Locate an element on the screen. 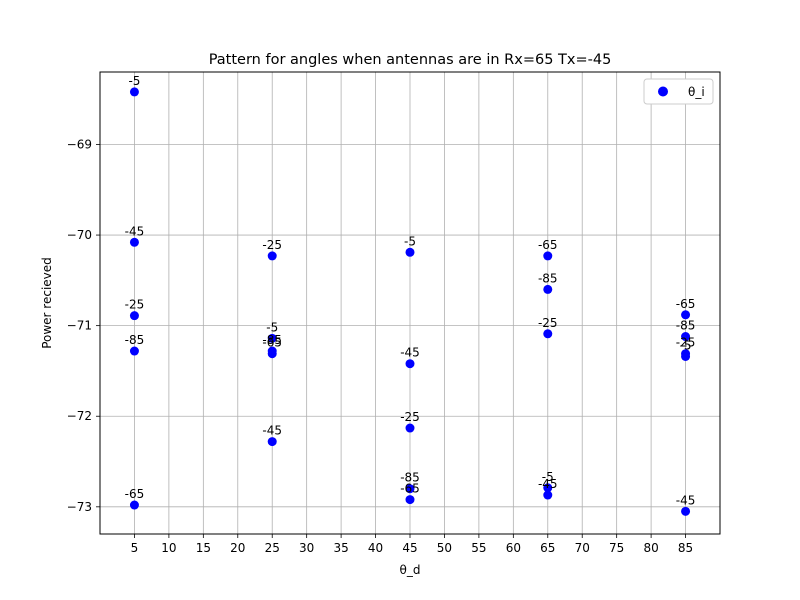 This screenshot has height=600, width=800. x-axis-label: θ_d is located at coordinates (410, 570).